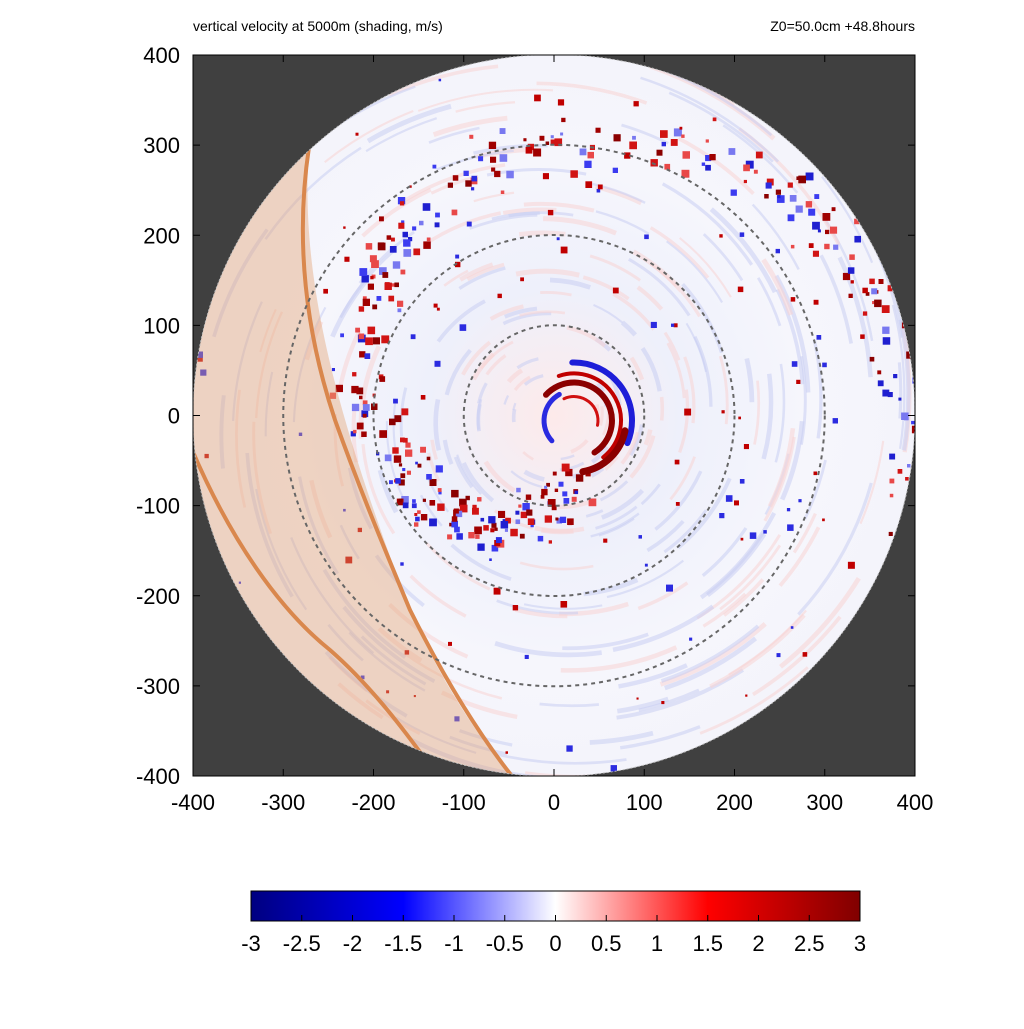 The image size is (1024, 1029). What do you see at coordinates (842, 26) in the screenshot?
I see `chart-subtitle: Z0=50.0cm +48.8hours` at bounding box center [842, 26].